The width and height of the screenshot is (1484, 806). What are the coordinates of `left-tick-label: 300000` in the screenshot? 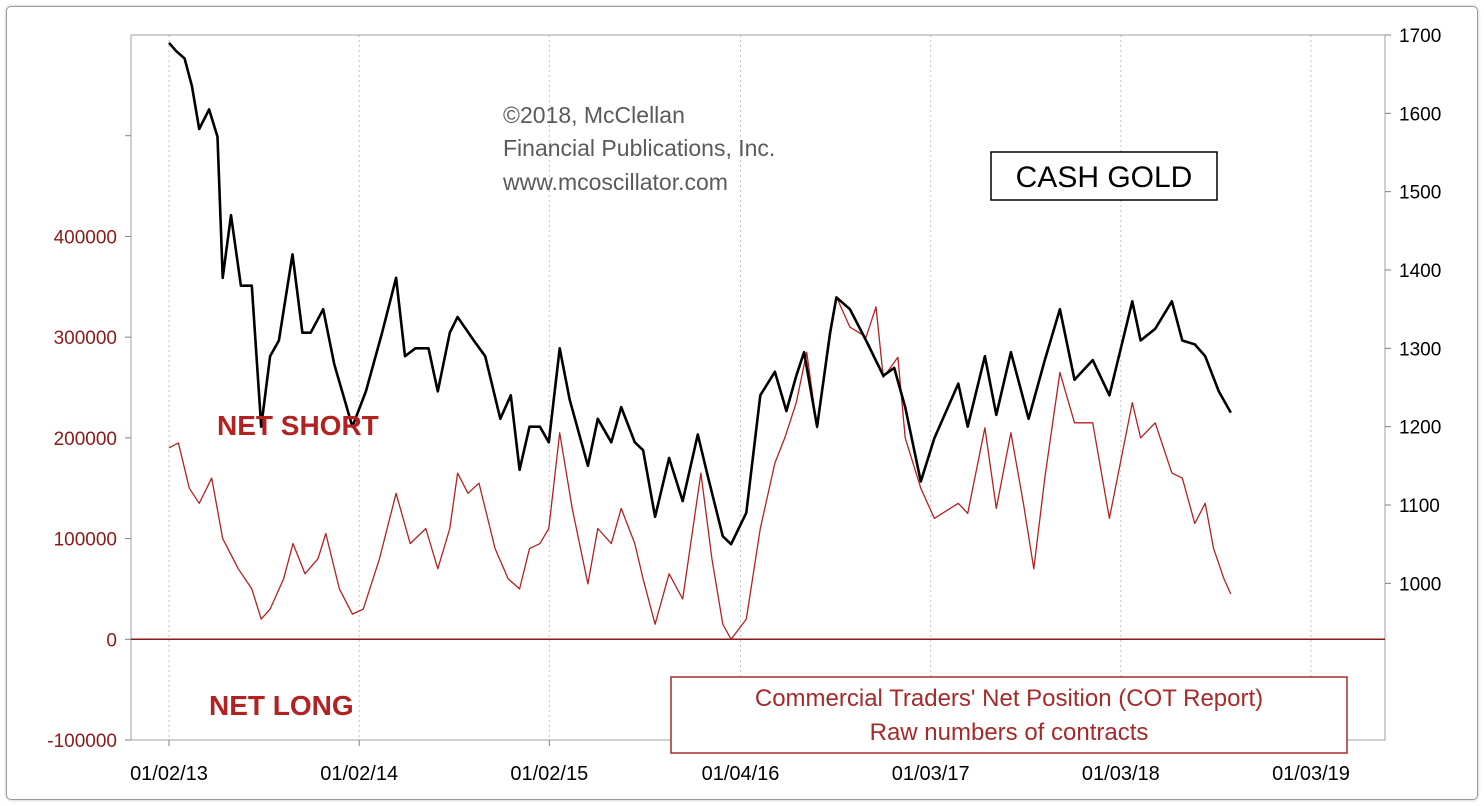 It's located at (85, 338).